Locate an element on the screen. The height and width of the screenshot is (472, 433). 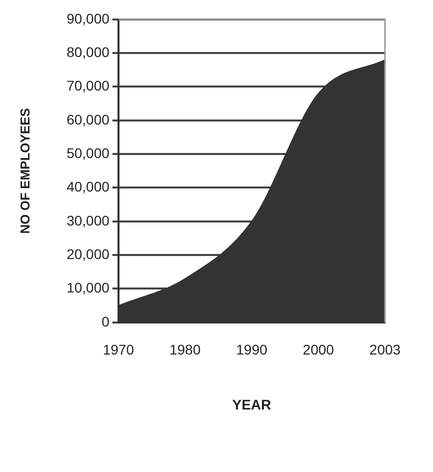
x-tick-label: 2000 is located at coordinates (318, 350).